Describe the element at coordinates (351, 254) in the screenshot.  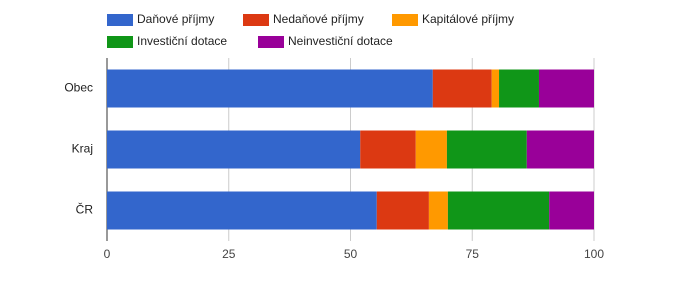
I see `x-tick-label: 50` at that location.